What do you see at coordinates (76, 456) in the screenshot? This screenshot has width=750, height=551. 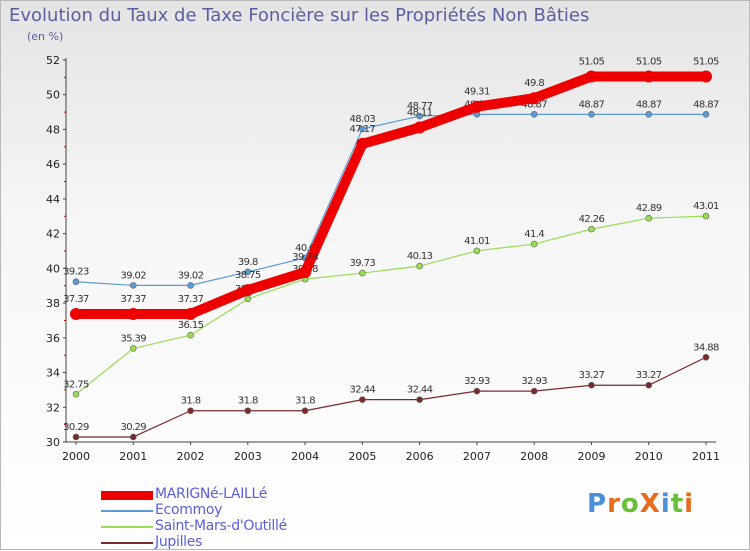 I see `x-tick-label: 2000` at bounding box center [76, 456].